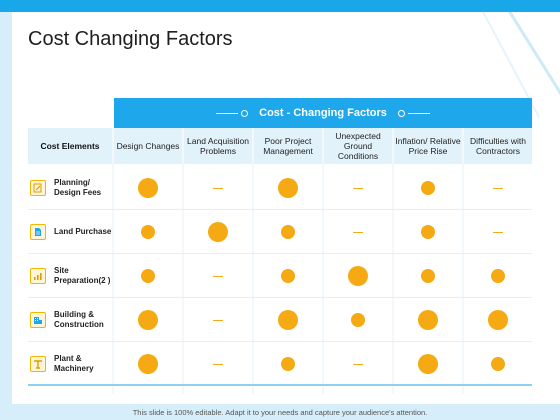 Image resolution: width=560 pixels, height=420 pixels. I want to click on banner-title: Cost - Changing Factors, so click(323, 113).